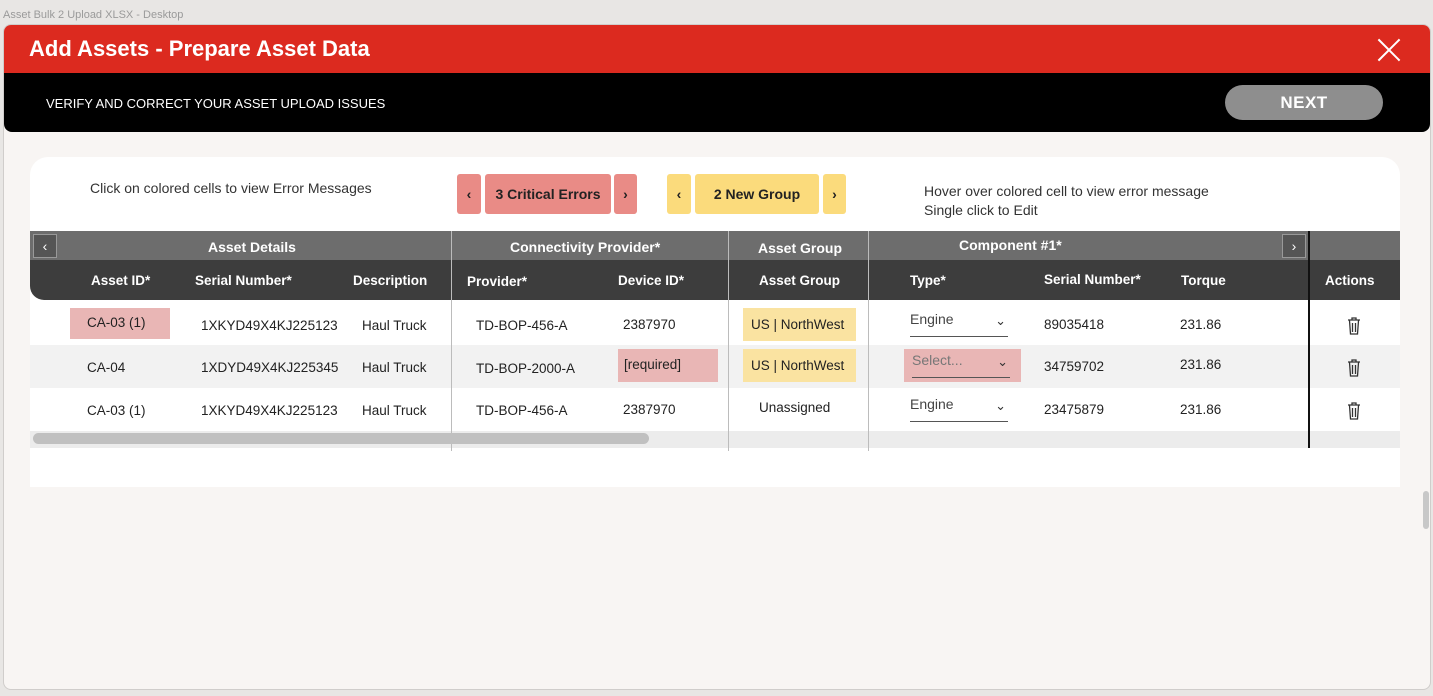  I want to click on col-asset-id: Asset ID*, so click(121, 280).